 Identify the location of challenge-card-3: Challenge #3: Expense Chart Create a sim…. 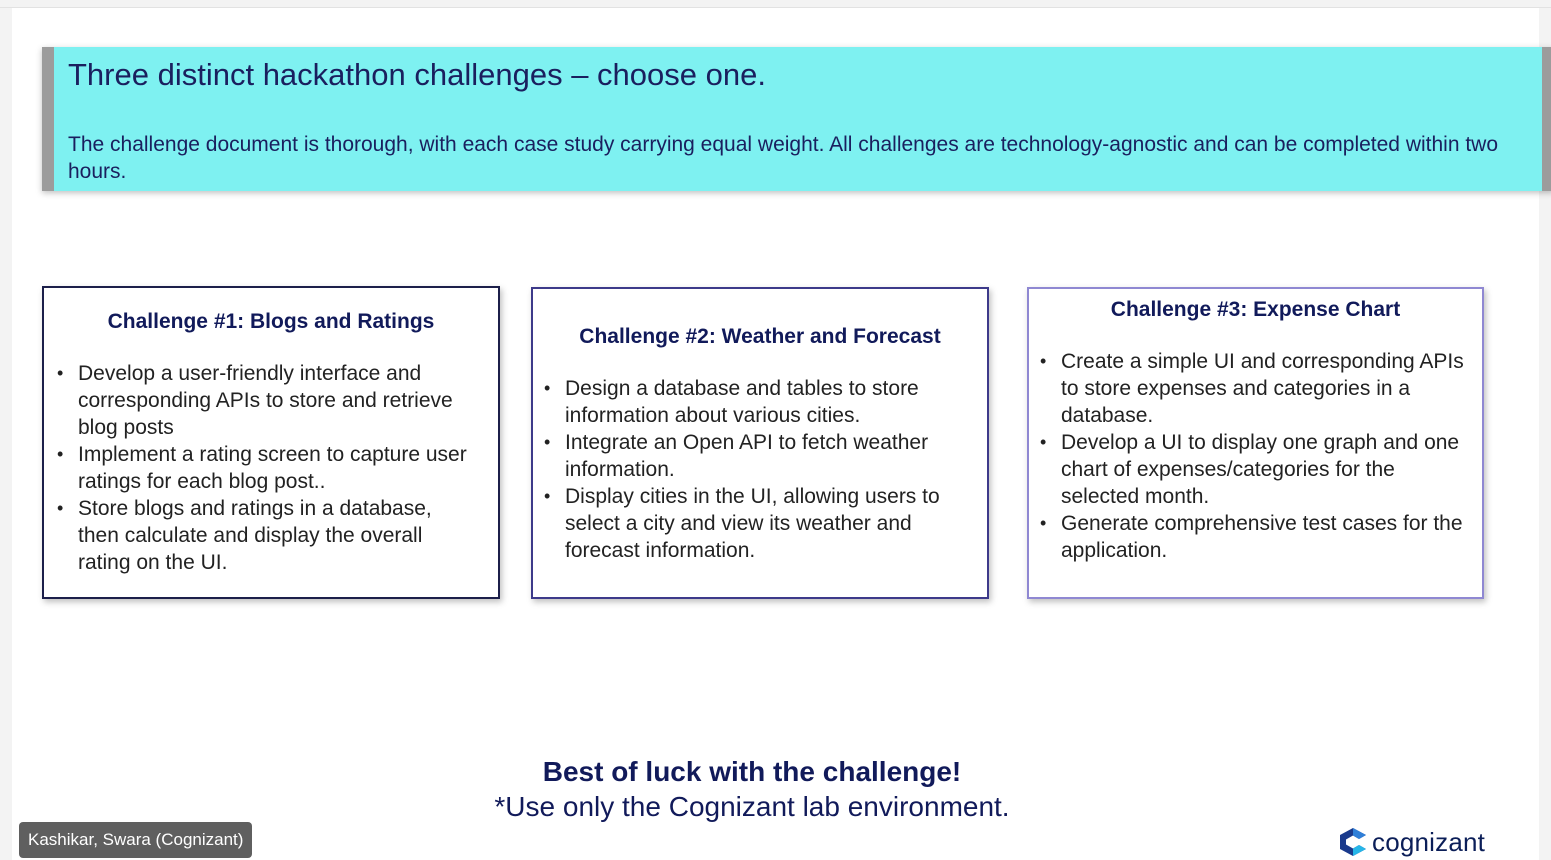
(1255, 443).